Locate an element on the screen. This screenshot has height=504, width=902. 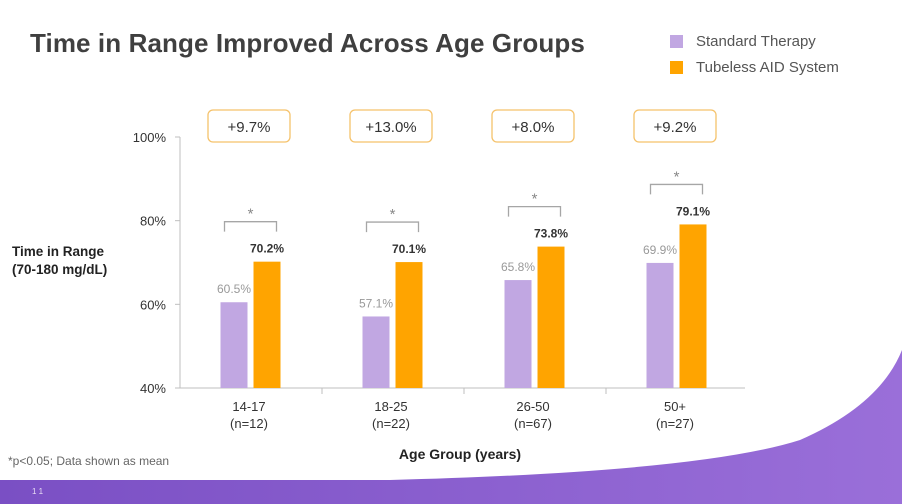
data-label-standard-therapy: 65.8% is located at coordinates (518, 267).